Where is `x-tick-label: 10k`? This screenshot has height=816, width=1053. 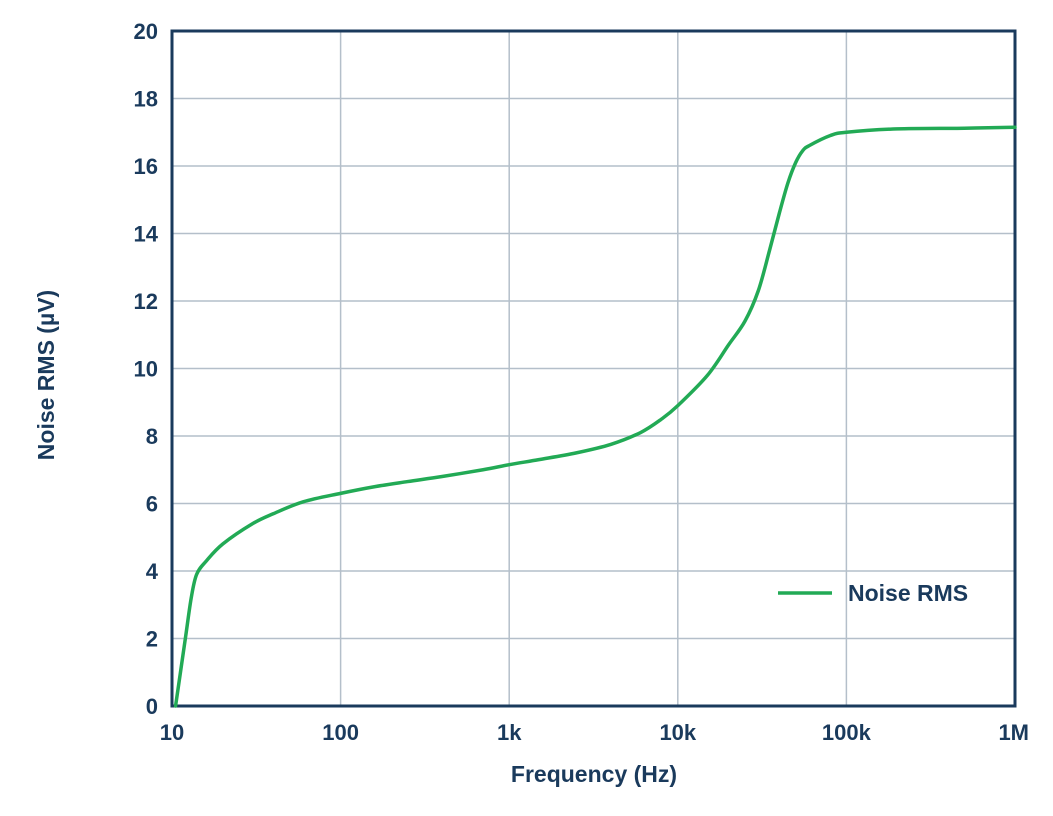 x-tick-label: 10k is located at coordinates (677, 732).